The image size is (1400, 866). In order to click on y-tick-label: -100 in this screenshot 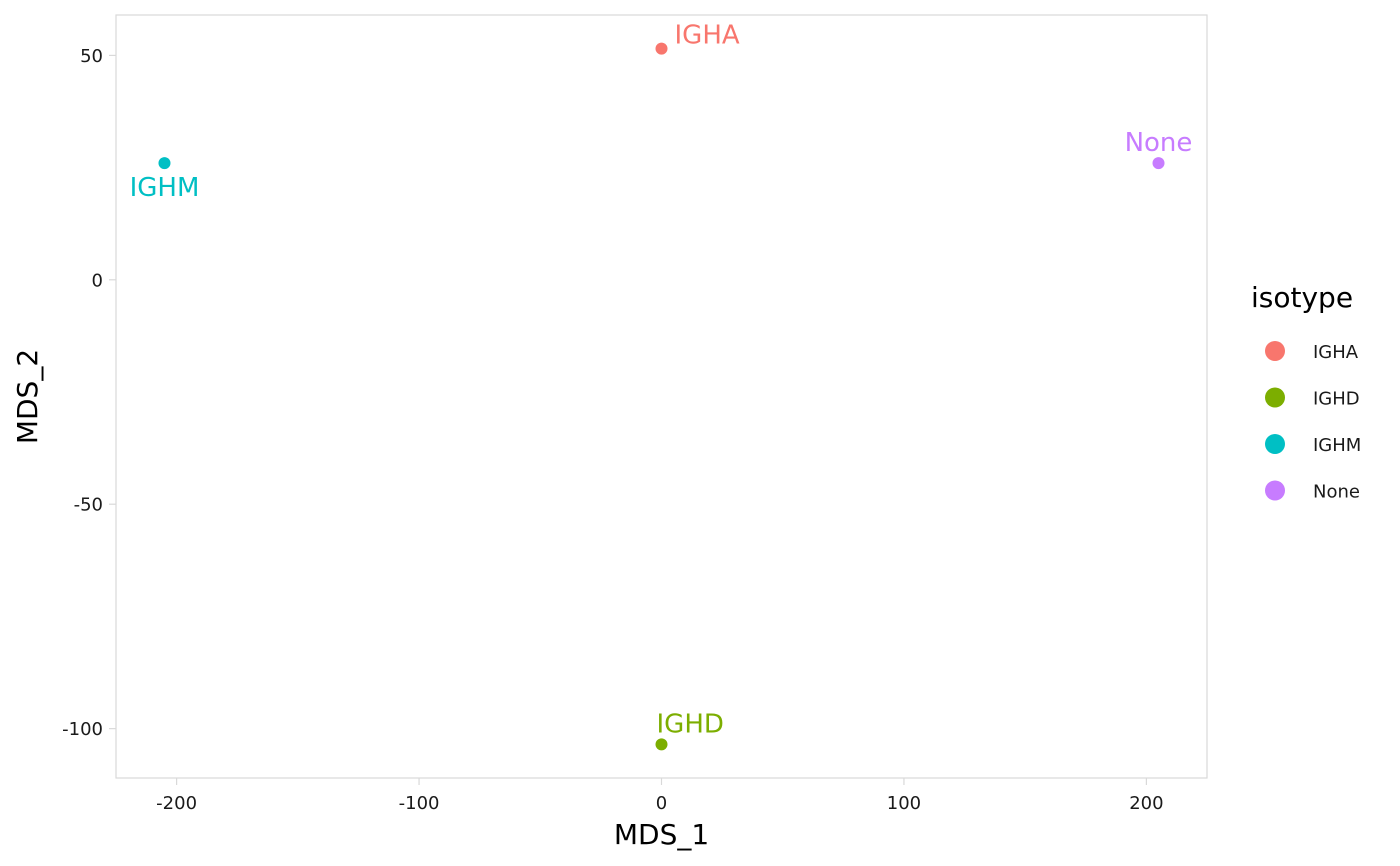, I will do `click(82, 729)`.